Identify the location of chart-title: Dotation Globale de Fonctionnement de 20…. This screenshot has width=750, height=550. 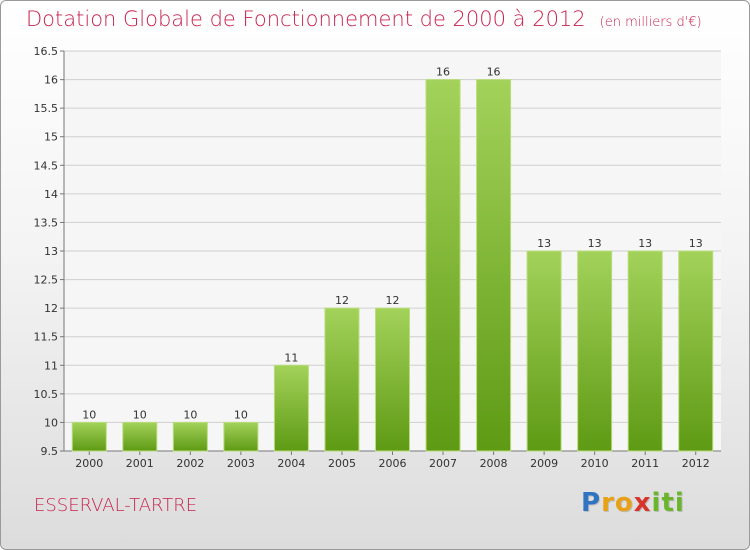
(364, 19).